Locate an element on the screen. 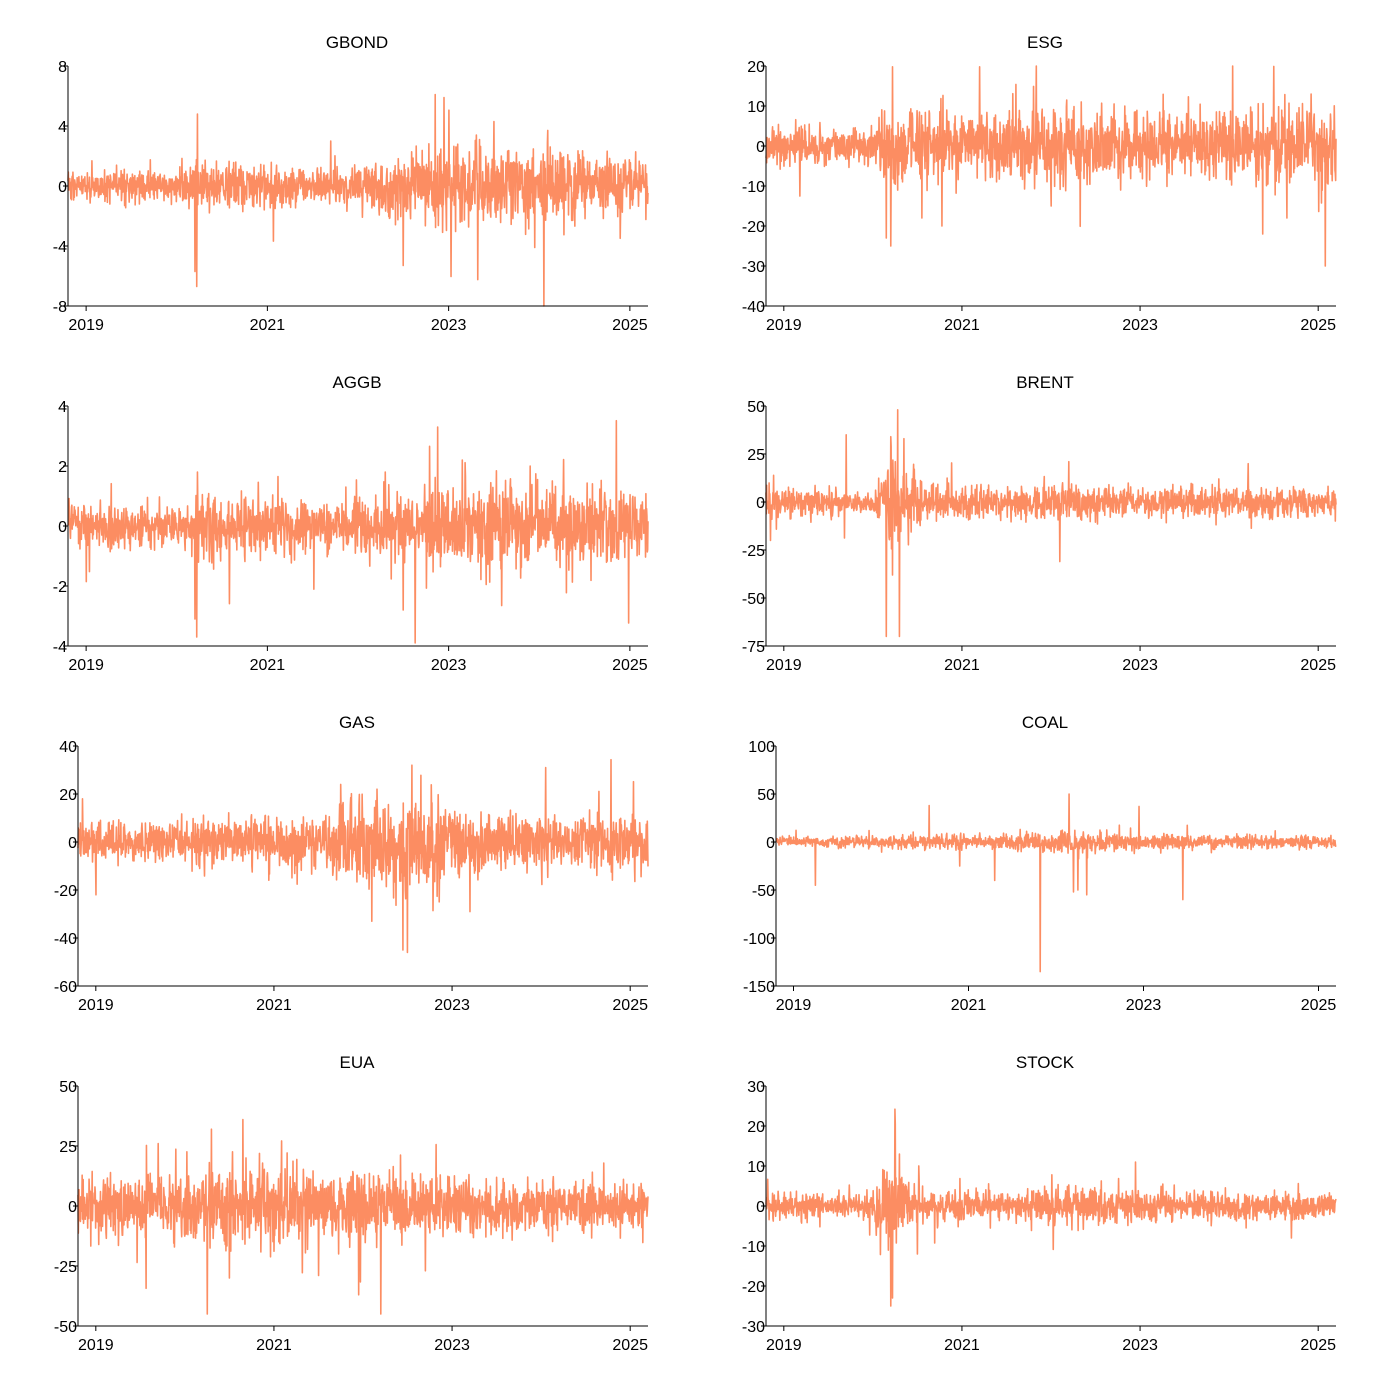 The image size is (1400, 1378). chart-title: ESG is located at coordinates (1045, 42).